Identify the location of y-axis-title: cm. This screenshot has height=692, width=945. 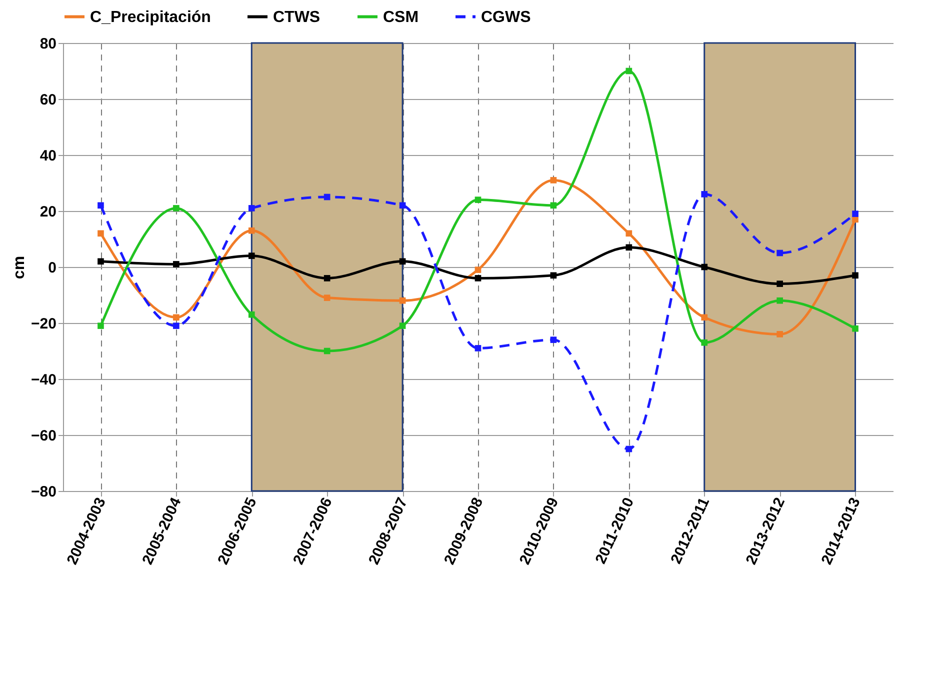
(19, 268).